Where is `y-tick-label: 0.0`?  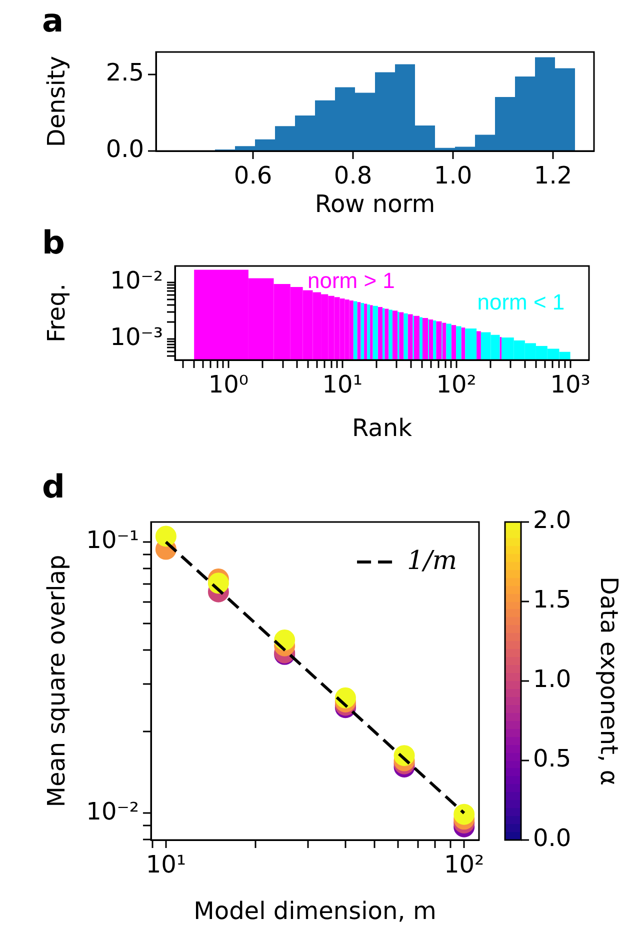
y-tick-label: 0.0 is located at coordinates (125, 149).